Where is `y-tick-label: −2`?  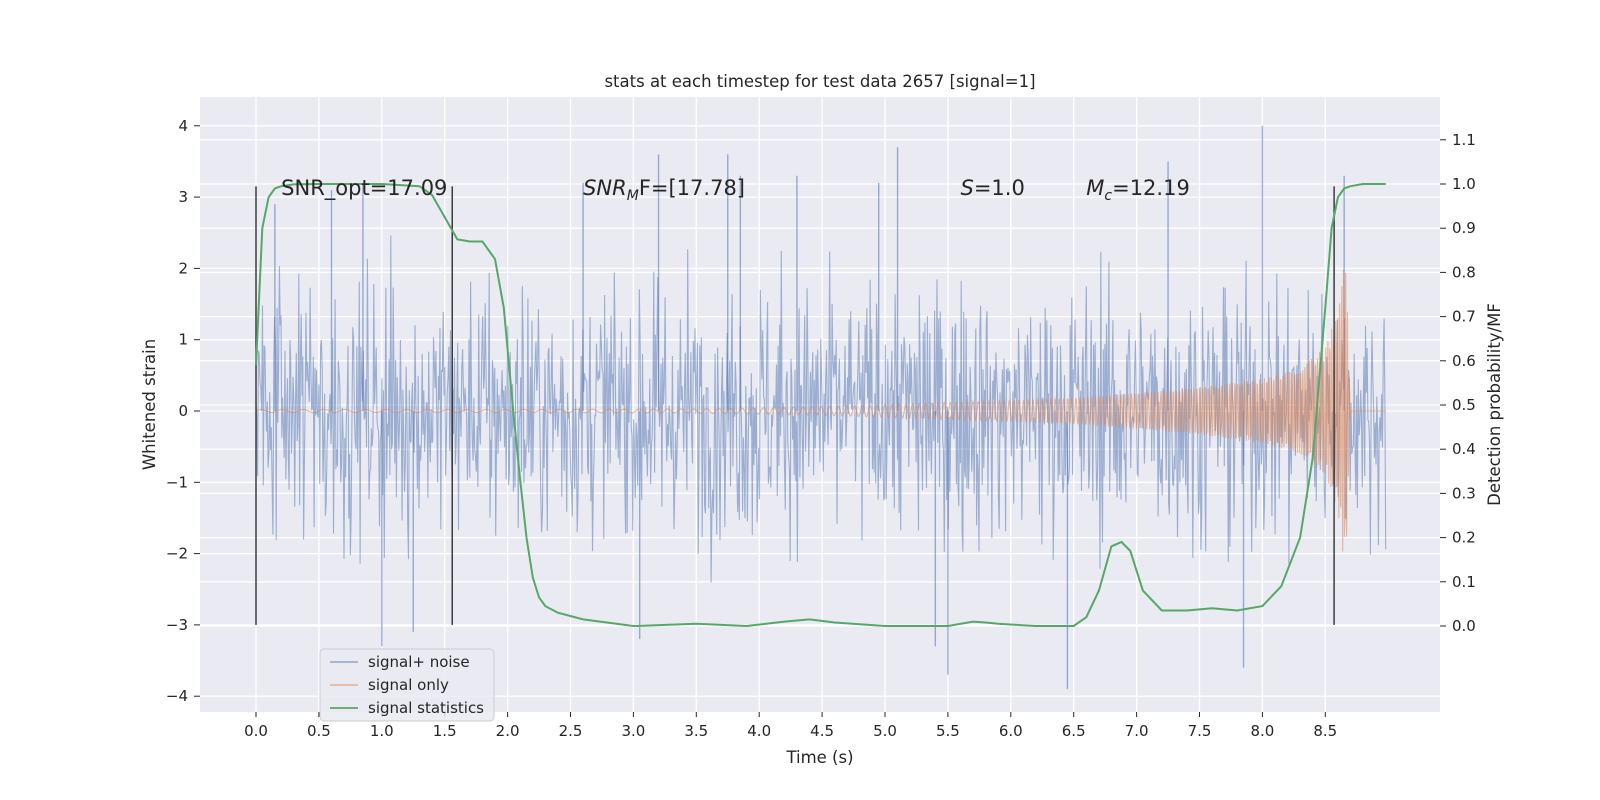
y-tick-label: −2 is located at coordinates (177, 554).